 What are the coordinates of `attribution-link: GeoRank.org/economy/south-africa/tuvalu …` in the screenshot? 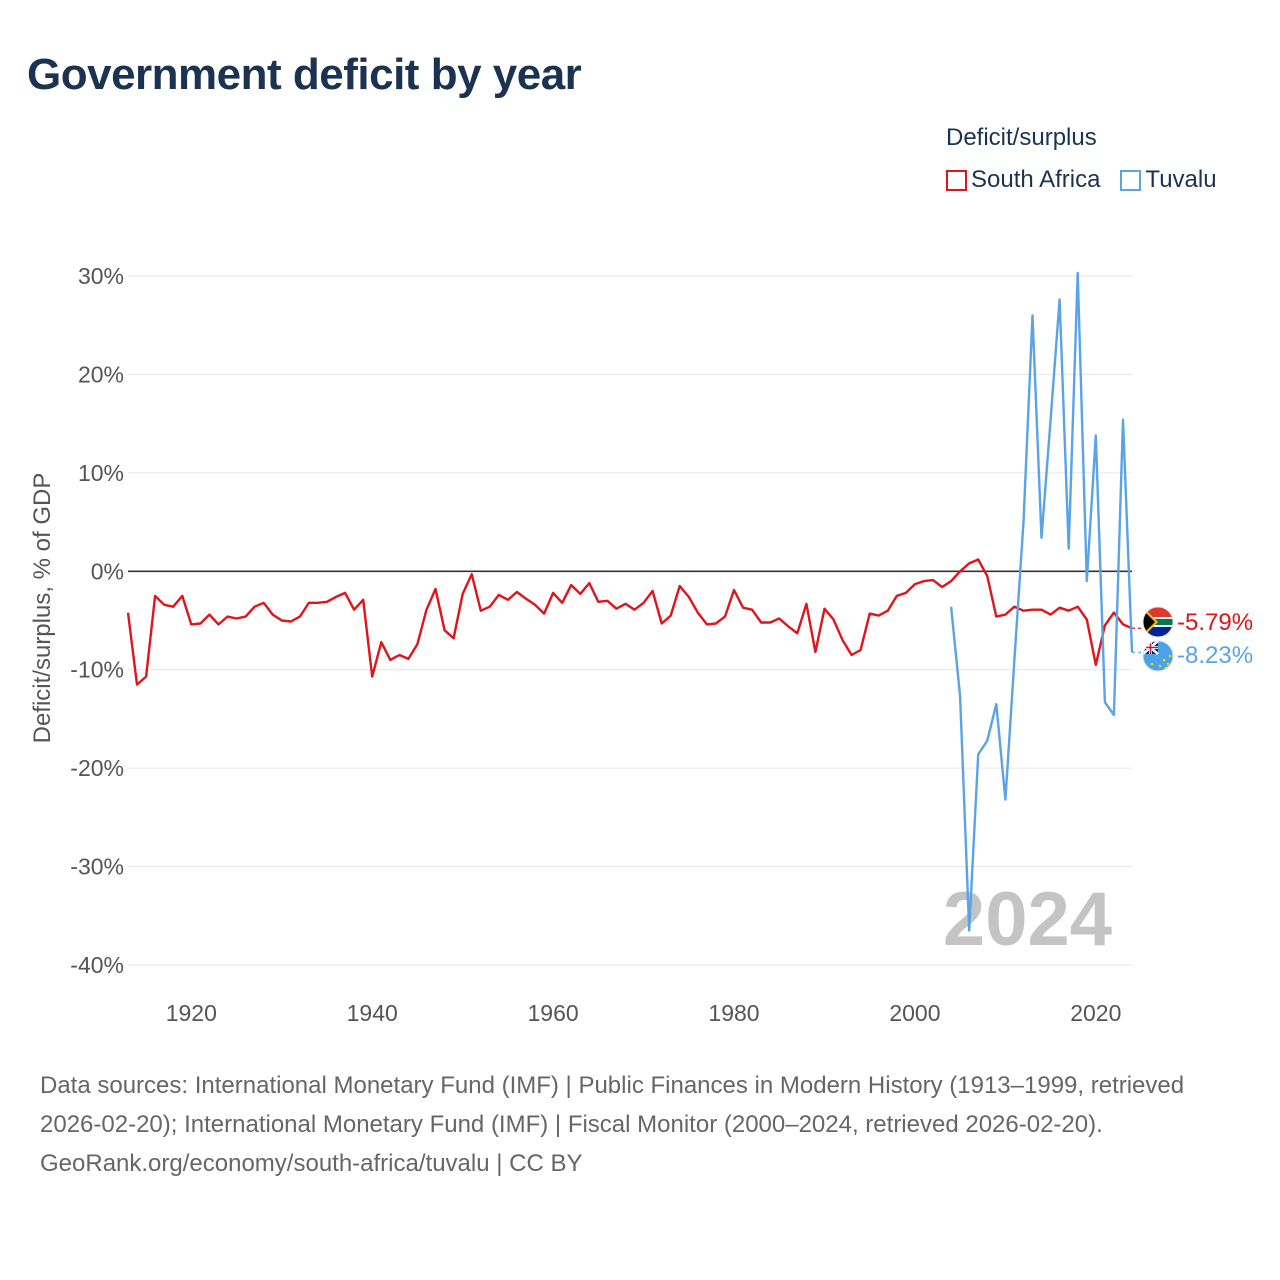 It's located at (311, 1163).